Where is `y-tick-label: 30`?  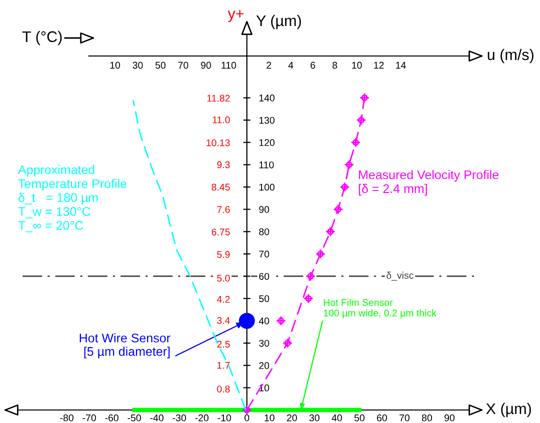
y-tick-label: 30 is located at coordinates (264, 343).